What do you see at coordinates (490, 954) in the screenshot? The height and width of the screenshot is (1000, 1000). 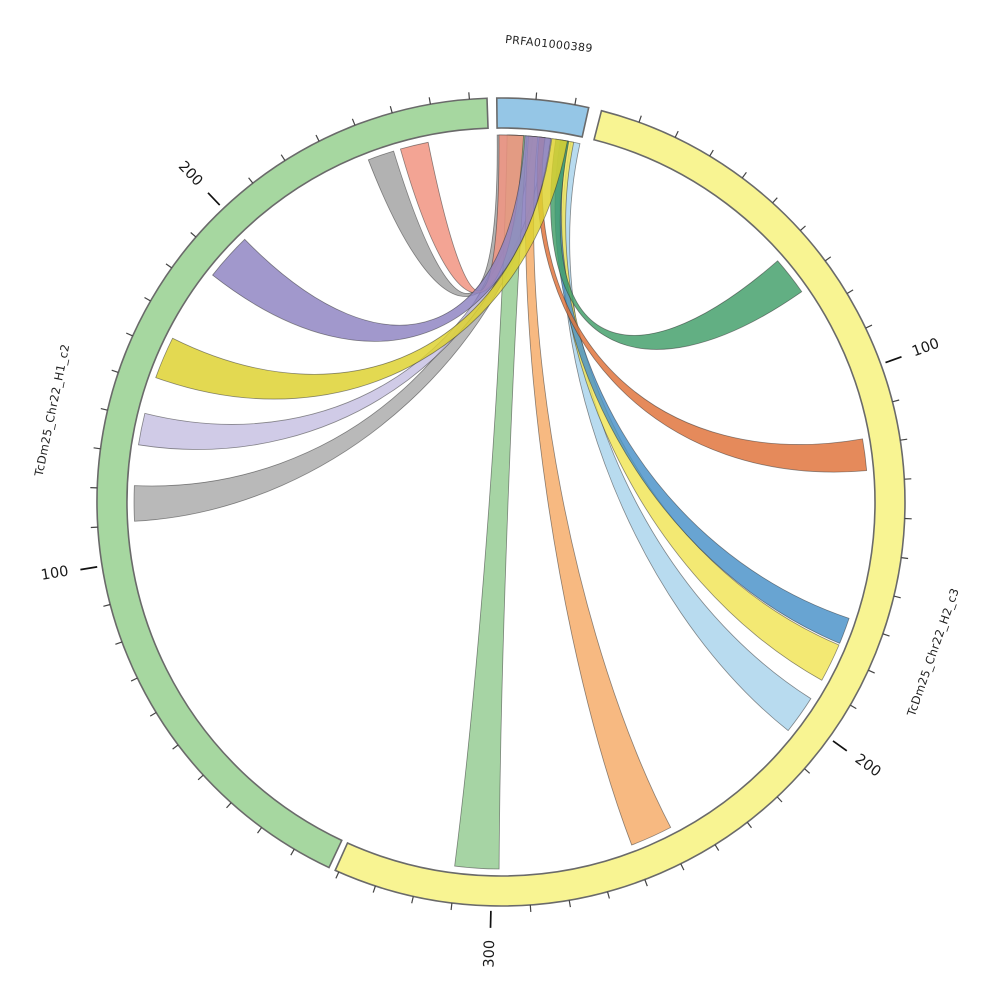 I see `tick-label-H2-300: 300` at bounding box center [490, 954].